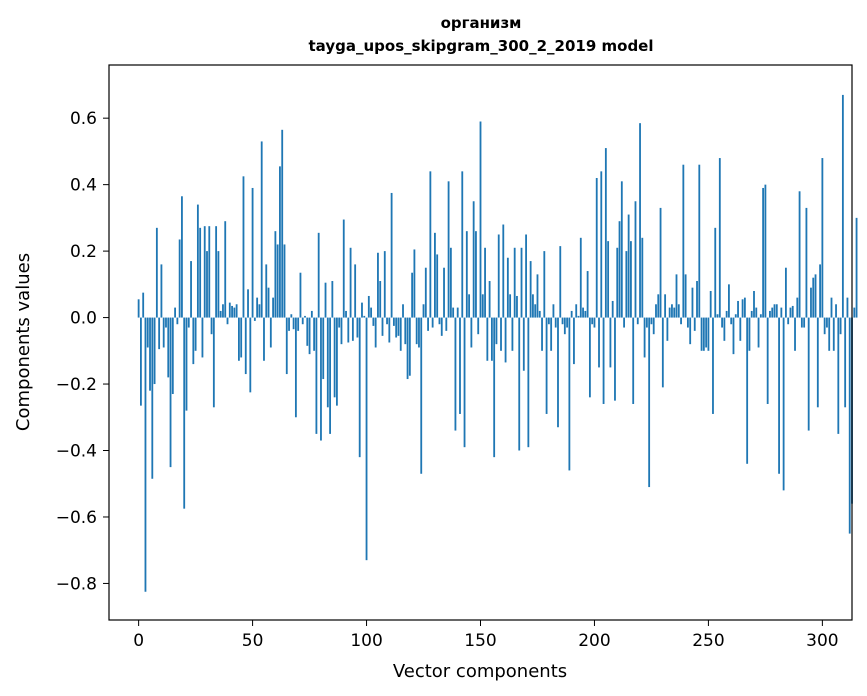 The height and width of the screenshot is (696, 867). I want to click on x-axis-label: Vector components, so click(480, 671).